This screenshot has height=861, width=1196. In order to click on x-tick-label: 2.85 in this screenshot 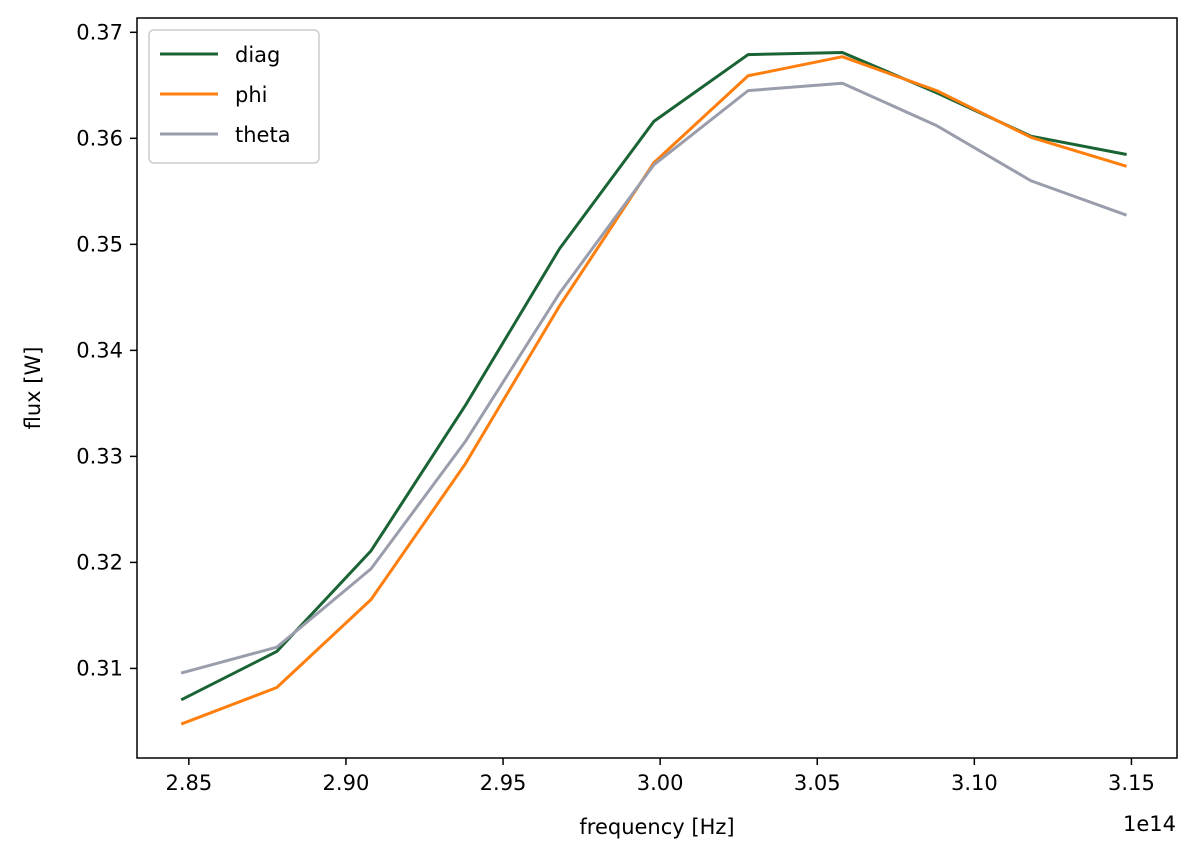, I will do `click(188, 783)`.